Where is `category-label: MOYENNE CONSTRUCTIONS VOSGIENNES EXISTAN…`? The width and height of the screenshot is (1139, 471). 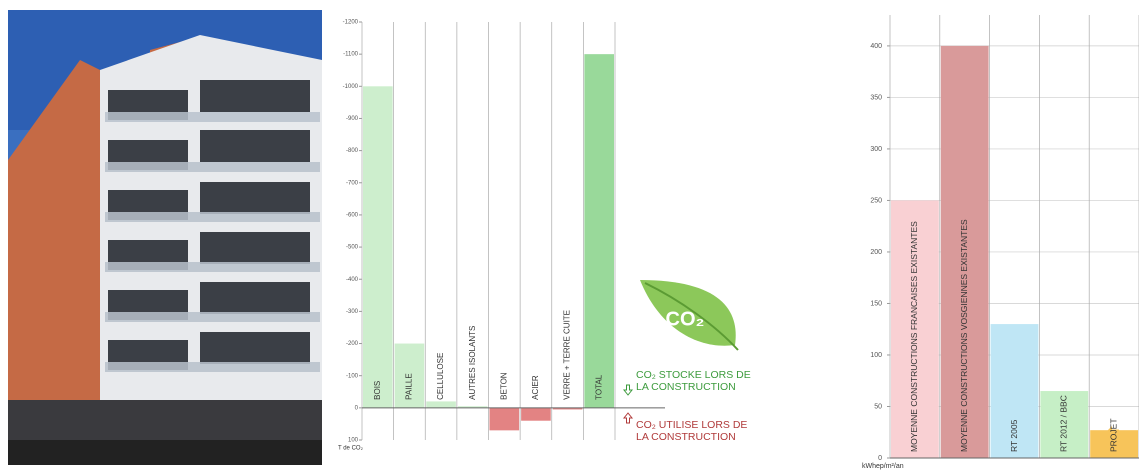 category-label: MOYENNE CONSTRUCTIONS VOSGIENNES EXISTAN… is located at coordinates (964, 335).